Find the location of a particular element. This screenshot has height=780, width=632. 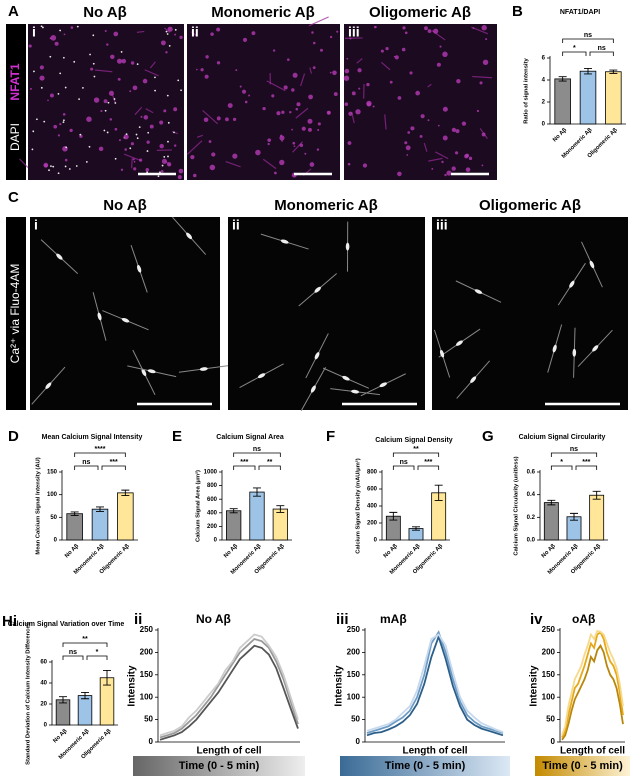

colorbar-label: Time (0 - 5 min) is located at coordinates (425, 766).